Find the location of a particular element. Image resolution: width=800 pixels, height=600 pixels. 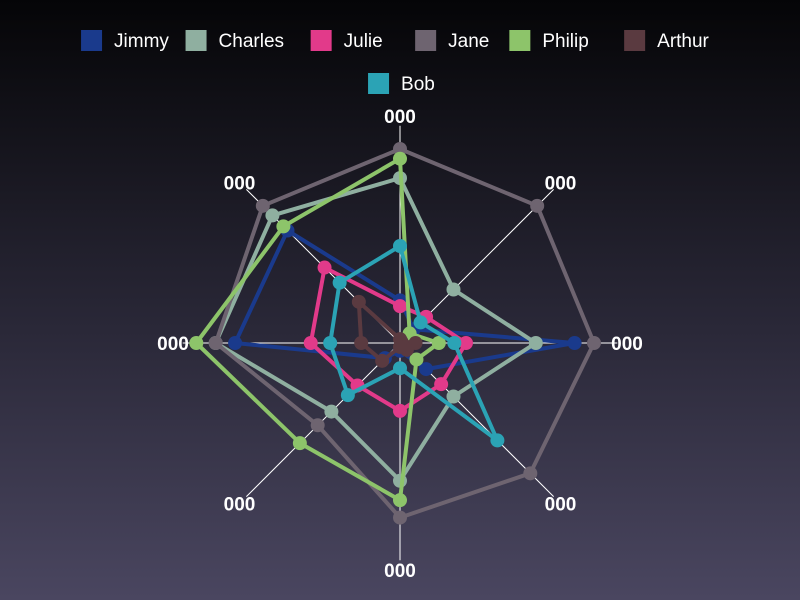

legend-item-charles: Charles is located at coordinates (234, 41).